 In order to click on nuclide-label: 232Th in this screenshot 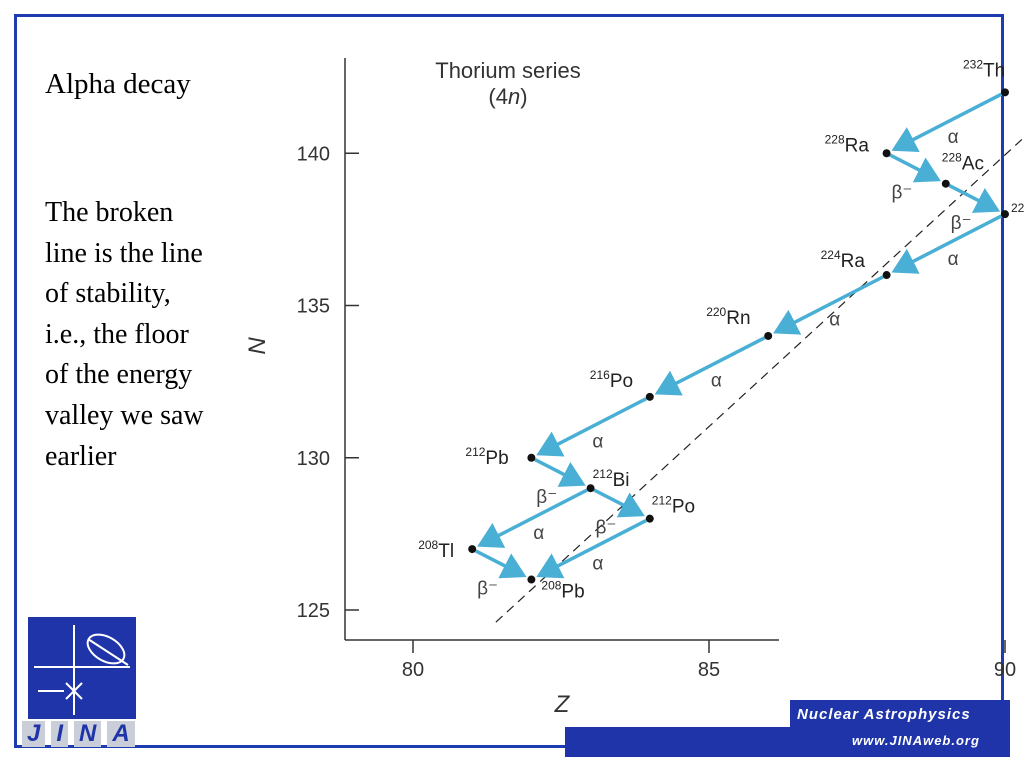, I will do `click(984, 69)`.